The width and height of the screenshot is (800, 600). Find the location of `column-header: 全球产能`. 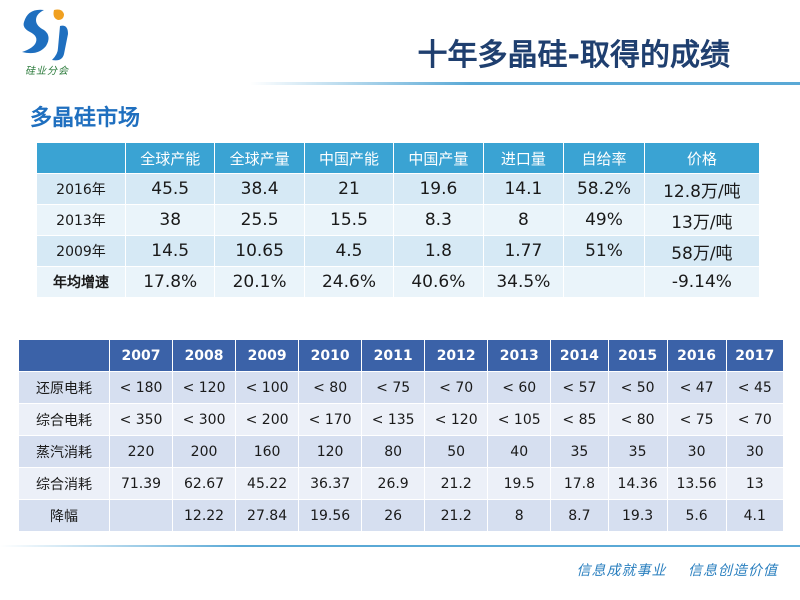

column-header: 全球产能 is located at coordinates (170, 158).